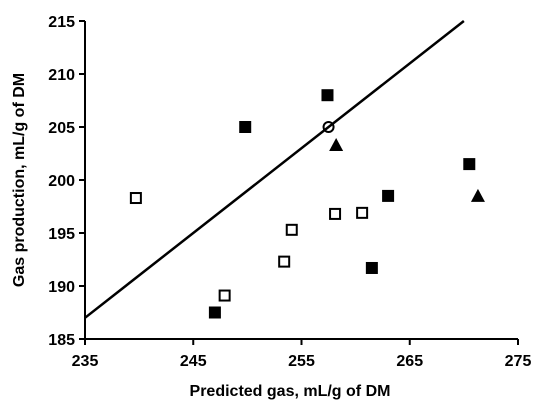  What do you see at coordinates (61, 234) in the screenshot?
I see `y-tick-label: 195` at bounding box center [61, 234].